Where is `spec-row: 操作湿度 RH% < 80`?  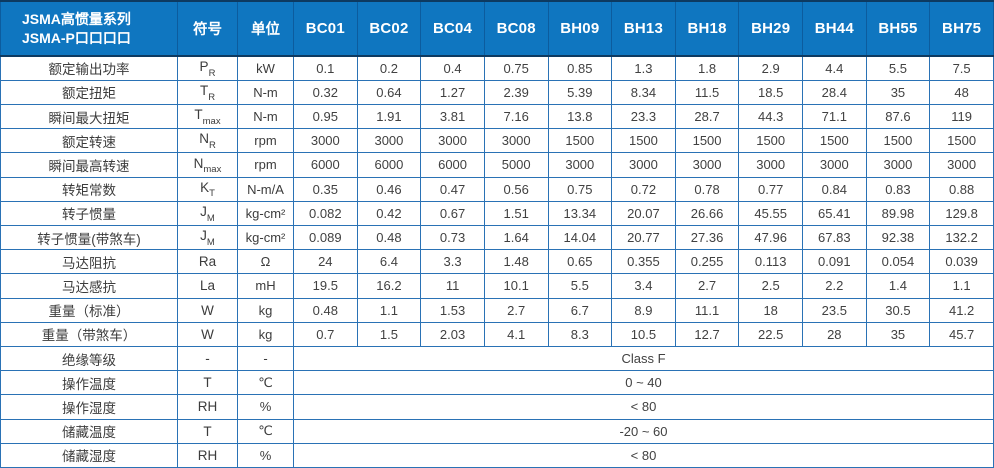
spec-row: 操作湿度 RH% < 80 is located at coordinates (497, 407).